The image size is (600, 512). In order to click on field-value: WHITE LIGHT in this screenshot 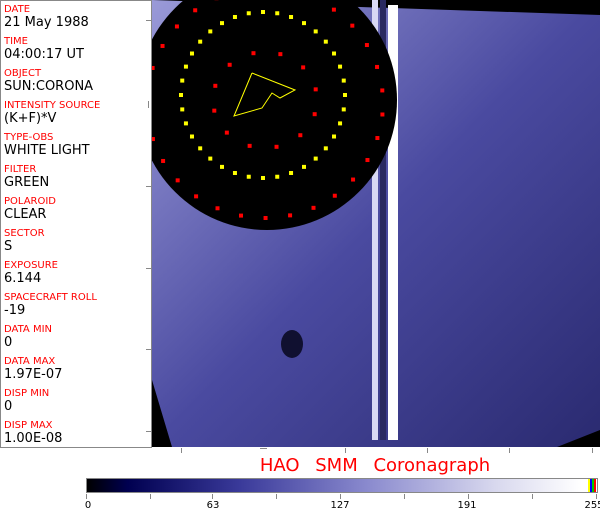, I will do `click(47, 150)`.